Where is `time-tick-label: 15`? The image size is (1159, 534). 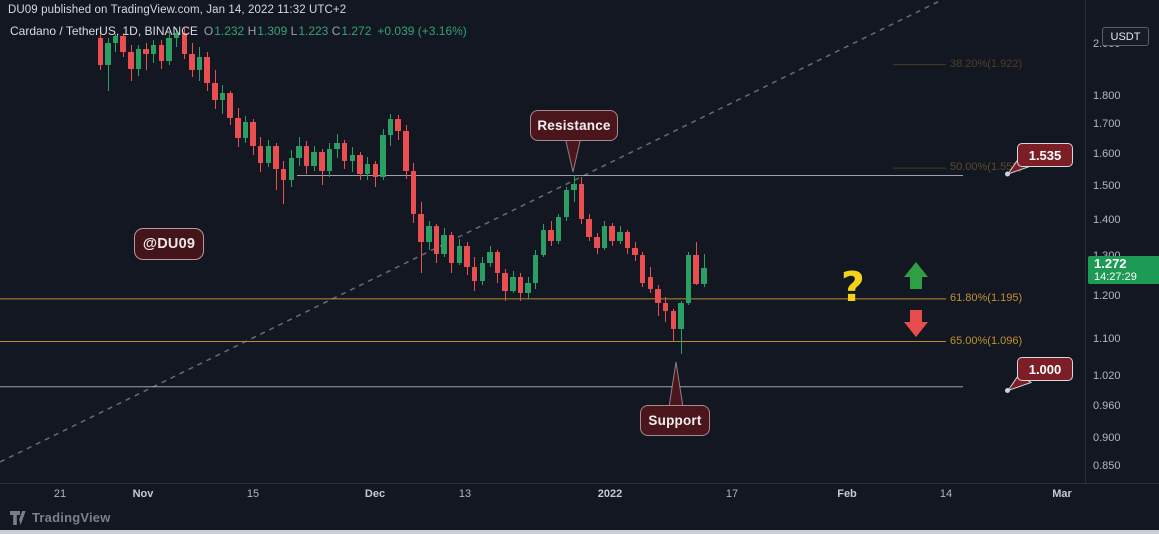
time-tick-label: 15 is located at coordinates (253, 494).